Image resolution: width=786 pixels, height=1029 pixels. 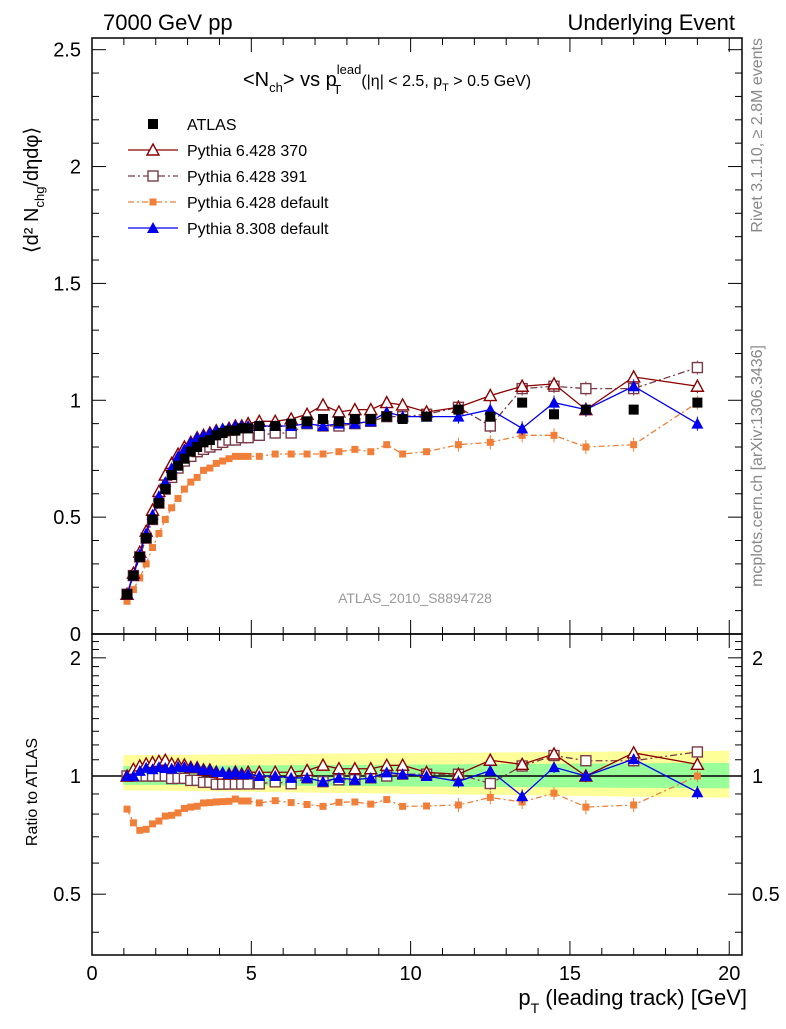 What do you see at coordinates (757, 777) in the screenshot?
I see `ratio-y-tick-label-right: 1` at bounding box center [757, 777].